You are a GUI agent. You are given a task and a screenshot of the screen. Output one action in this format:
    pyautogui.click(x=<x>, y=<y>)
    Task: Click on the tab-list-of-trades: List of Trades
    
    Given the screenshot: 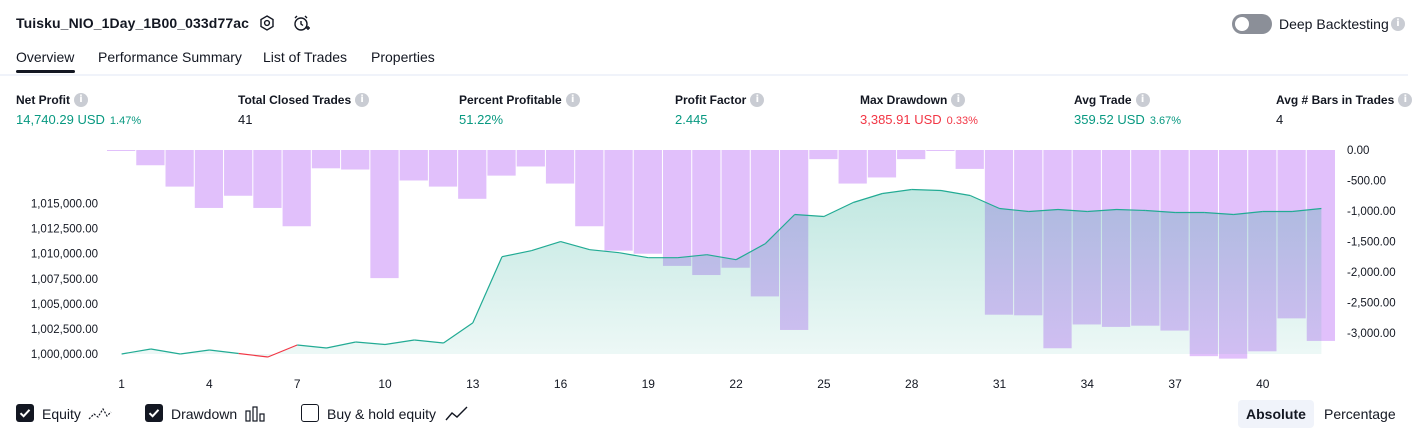 What is the action you would take?
    pyautogui.click(x=305, y=57)
    